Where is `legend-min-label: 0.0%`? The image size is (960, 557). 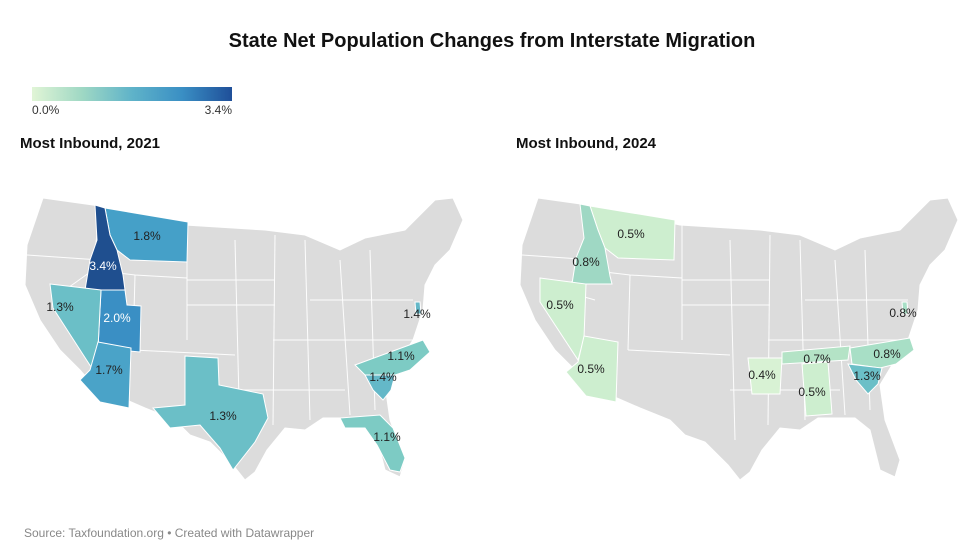
legend-min-label: 0.0% is located at coordinates (46, 110).